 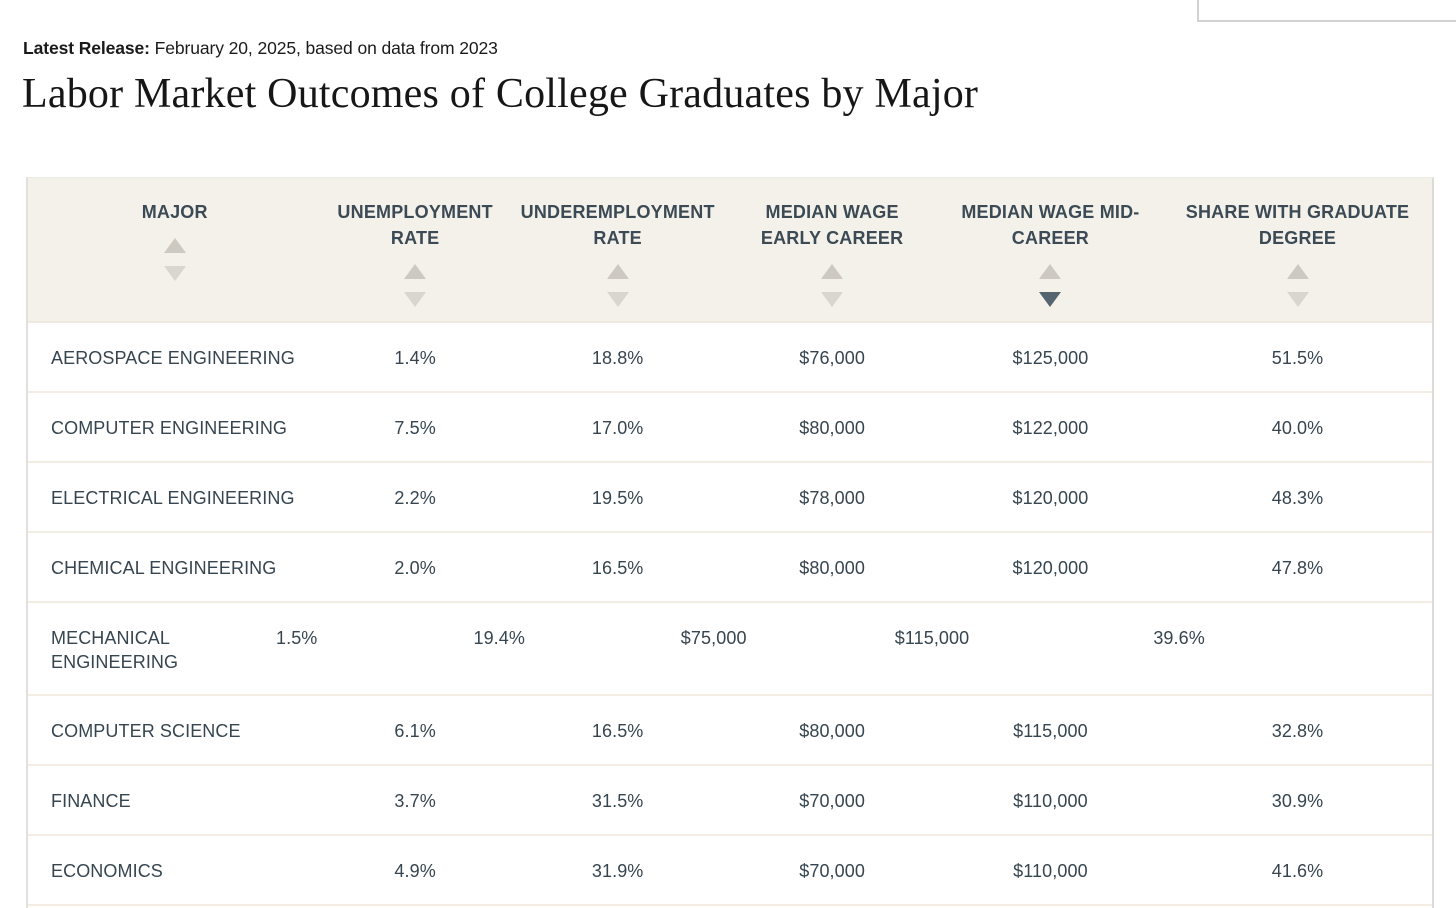 What do you see at coordinates (832, 358) in the screenshot?
I see `median-wage-early-career-cell: $76,000` at bounding box center [832, 358].